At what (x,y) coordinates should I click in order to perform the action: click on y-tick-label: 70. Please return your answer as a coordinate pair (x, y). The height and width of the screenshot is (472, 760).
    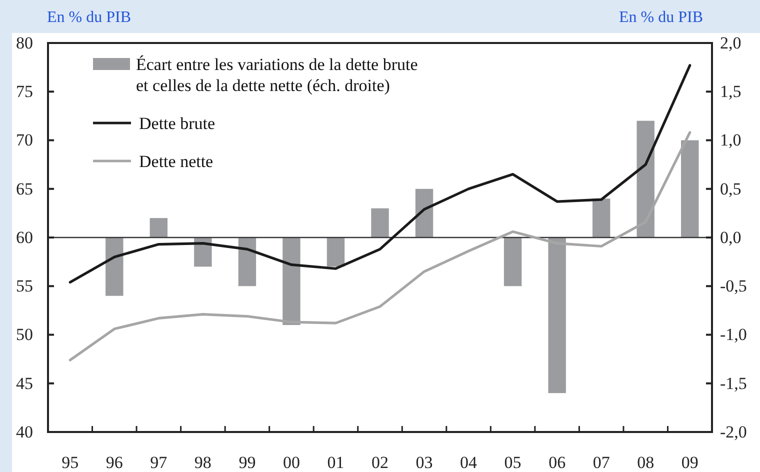
    Looking at the image, I should click on (24, 140).